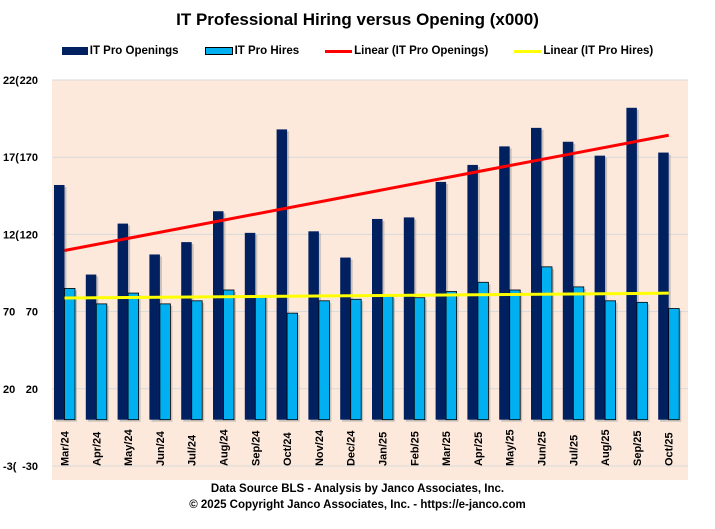 The height and width of the screenshot is (529, 715). What do you see at coordinates (218, 51) in the screenshot?
I see `legend-swatch-hires` at bounding box center [218, 51].